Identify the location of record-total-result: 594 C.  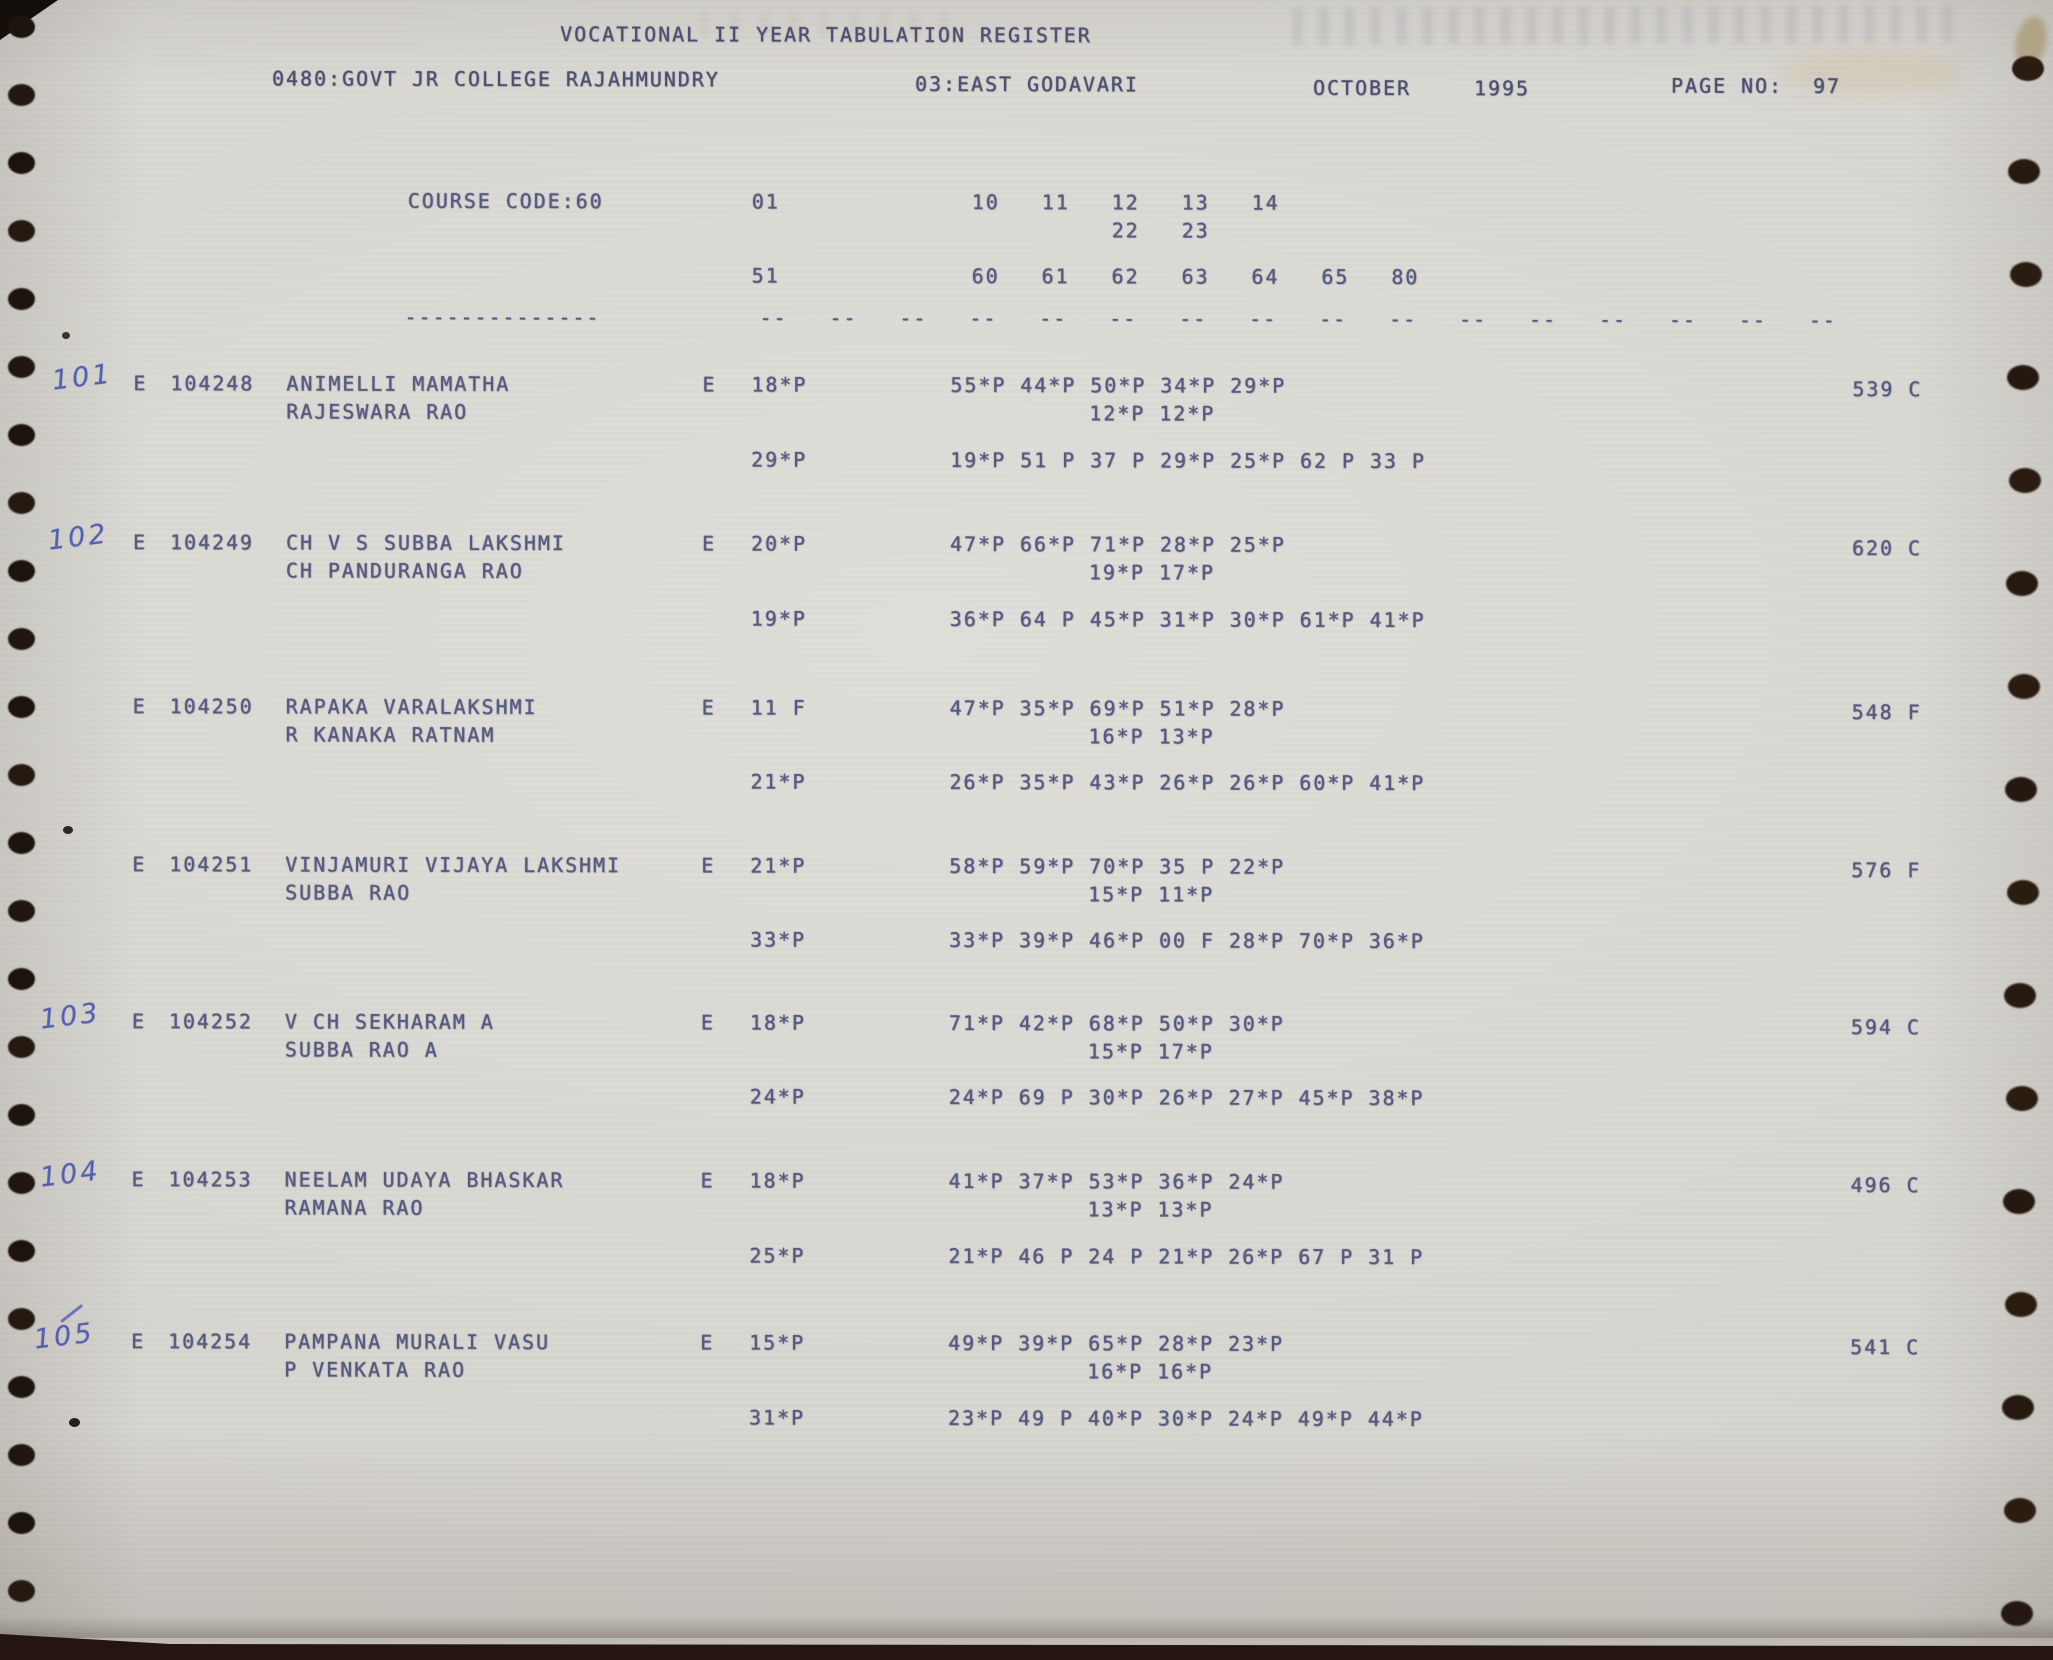
(1885, 1027).